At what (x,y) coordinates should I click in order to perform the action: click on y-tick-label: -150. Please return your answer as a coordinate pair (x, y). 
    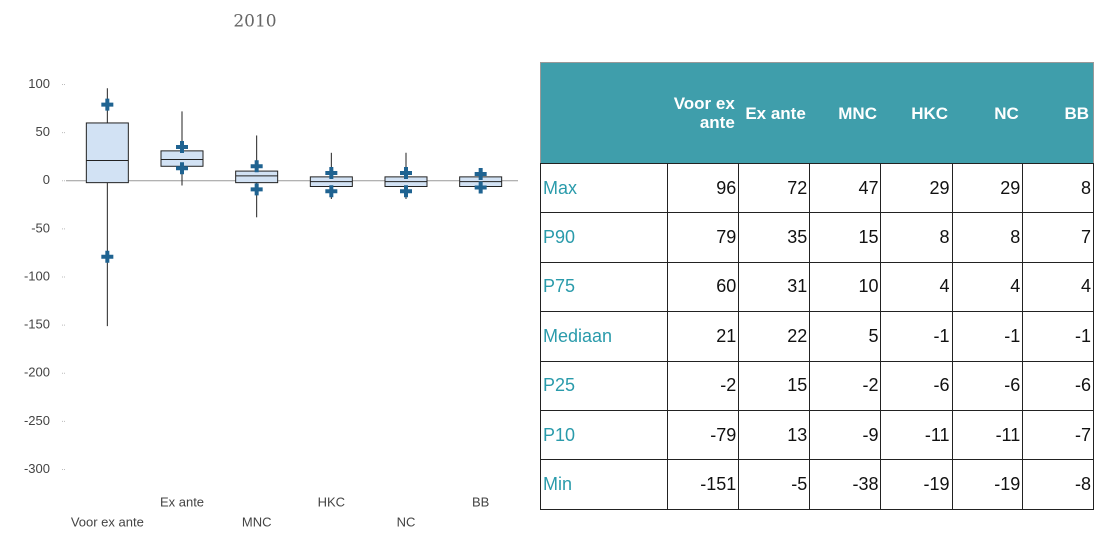
    Looking at the image, I should click on (37, 324).